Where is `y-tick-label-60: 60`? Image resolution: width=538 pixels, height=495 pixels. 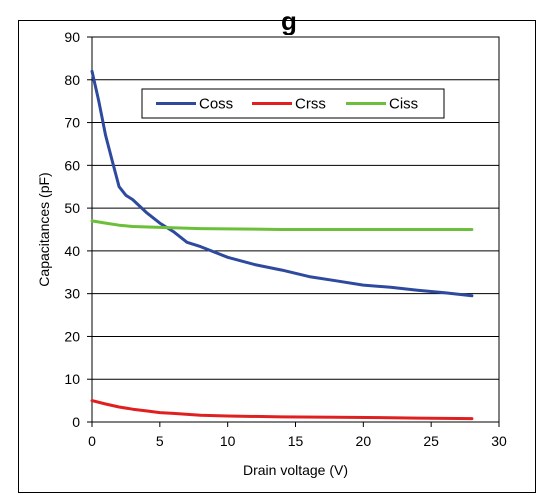 y-tick-label-60: 60 is located at coordinates (72, 165).